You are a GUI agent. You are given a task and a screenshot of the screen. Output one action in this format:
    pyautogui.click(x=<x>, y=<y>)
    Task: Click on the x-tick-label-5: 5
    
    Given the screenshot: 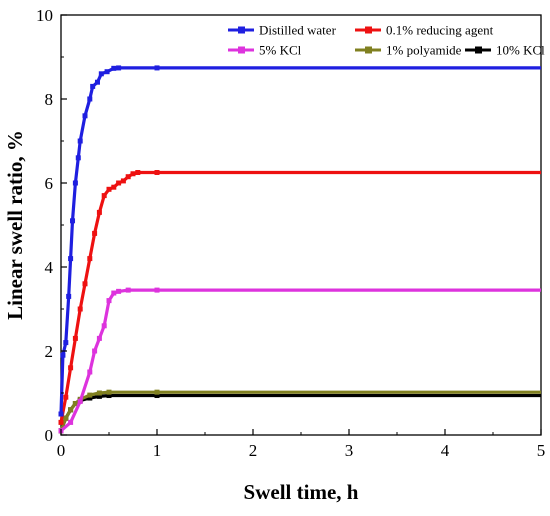 What is the action you would take?
    pyautogui.click(x=541, y=450)
    